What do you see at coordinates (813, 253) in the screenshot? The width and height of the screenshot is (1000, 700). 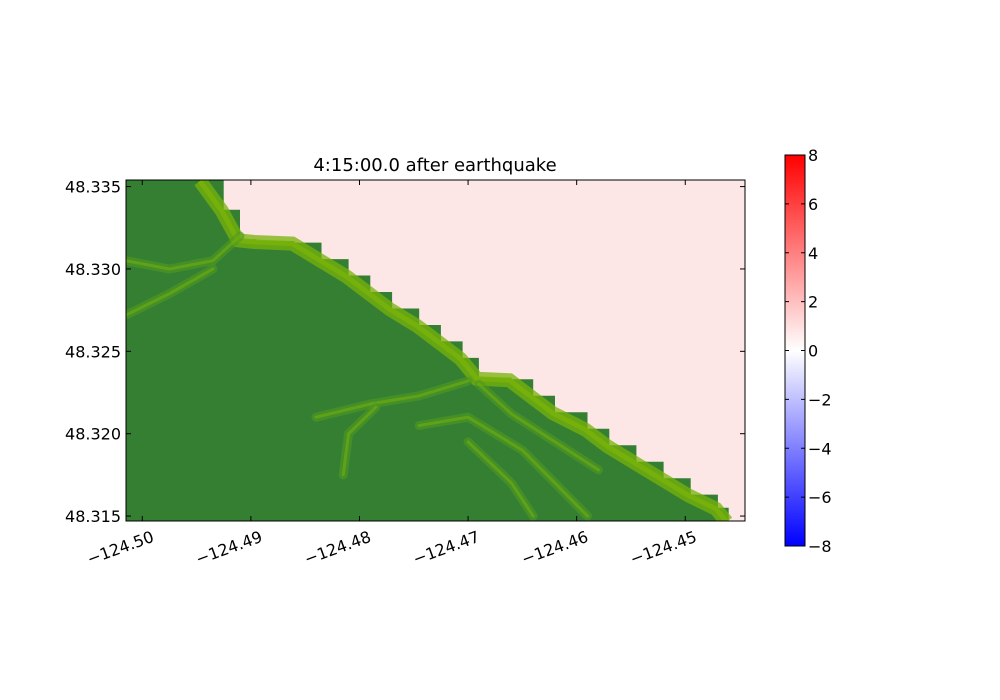 I see `colorbar-tick-label: 4` at bounding box center [813, 253].